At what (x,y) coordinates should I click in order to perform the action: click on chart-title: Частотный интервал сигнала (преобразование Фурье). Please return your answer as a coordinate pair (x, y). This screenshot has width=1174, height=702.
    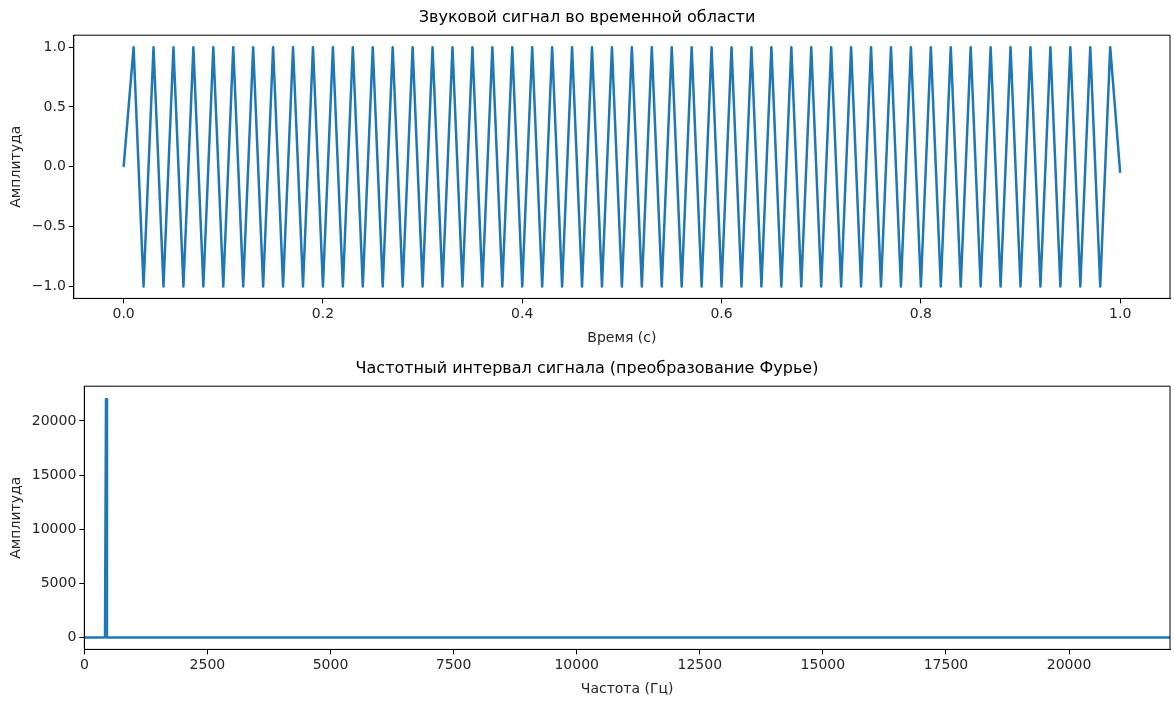
    Looking at the image, I should click on (587, 367).